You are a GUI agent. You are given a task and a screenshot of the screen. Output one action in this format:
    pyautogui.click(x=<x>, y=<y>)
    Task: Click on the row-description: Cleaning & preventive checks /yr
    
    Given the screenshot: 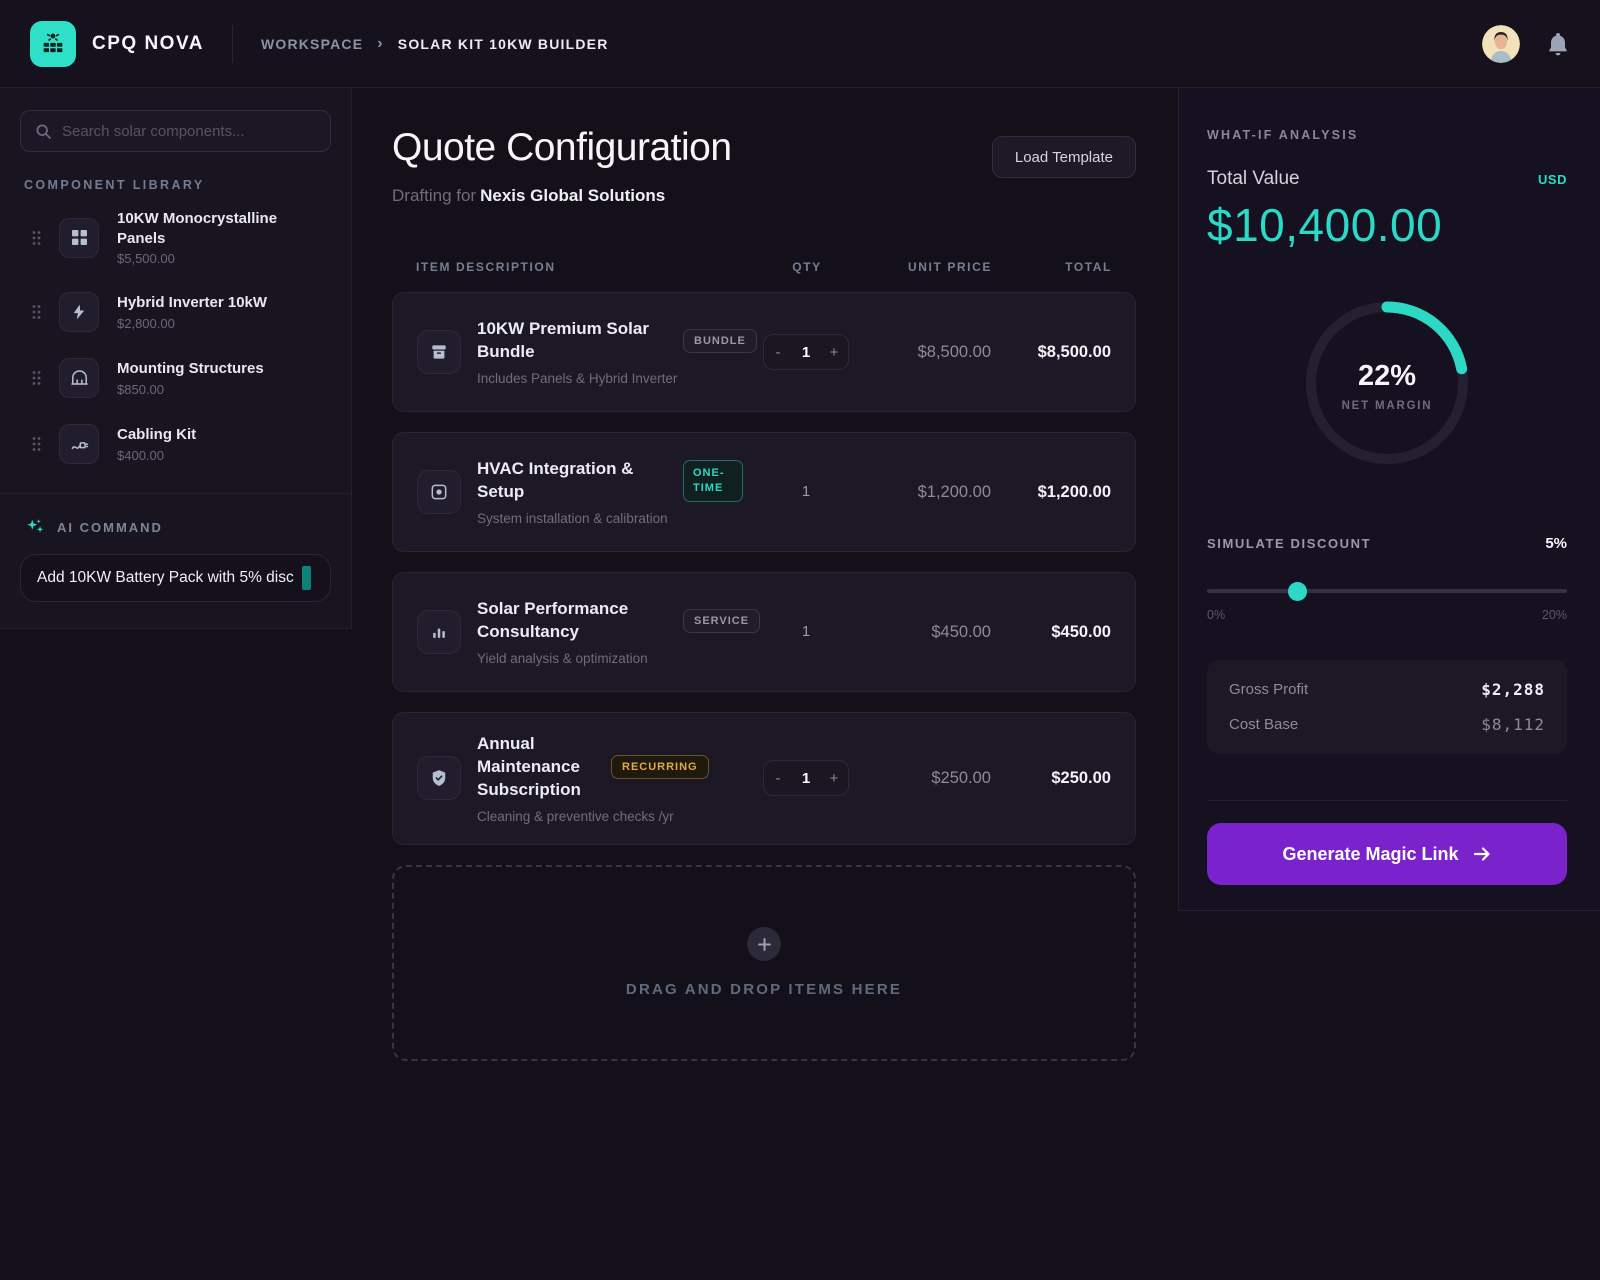 What is the action you would take?
    pyautogui.click(x=575, y=816)
    